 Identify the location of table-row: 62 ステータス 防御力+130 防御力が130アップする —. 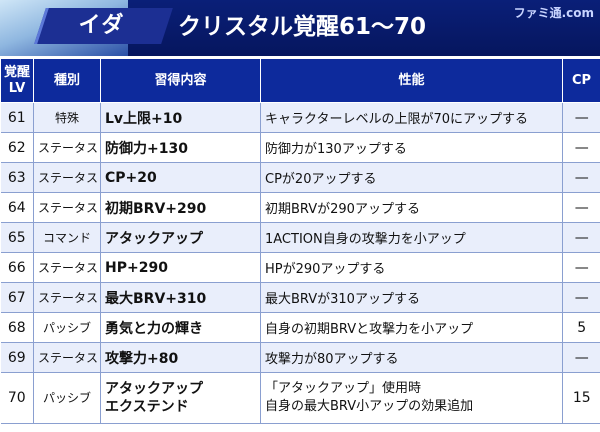
(300, 147).